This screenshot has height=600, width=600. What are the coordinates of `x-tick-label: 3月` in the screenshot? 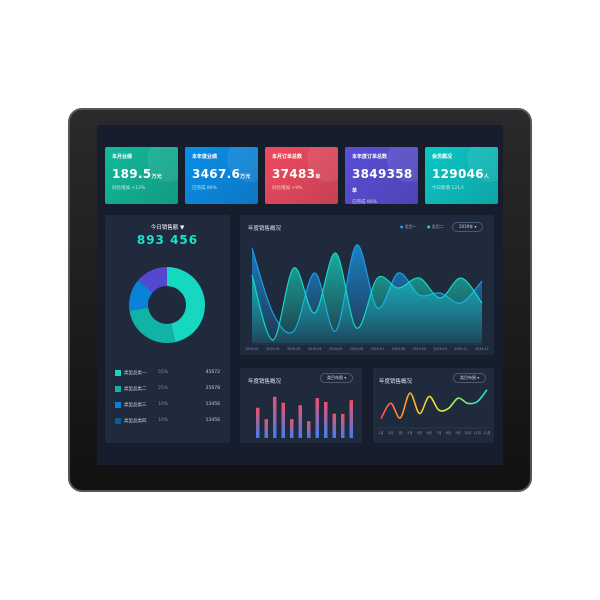 It's located at (400, 433).